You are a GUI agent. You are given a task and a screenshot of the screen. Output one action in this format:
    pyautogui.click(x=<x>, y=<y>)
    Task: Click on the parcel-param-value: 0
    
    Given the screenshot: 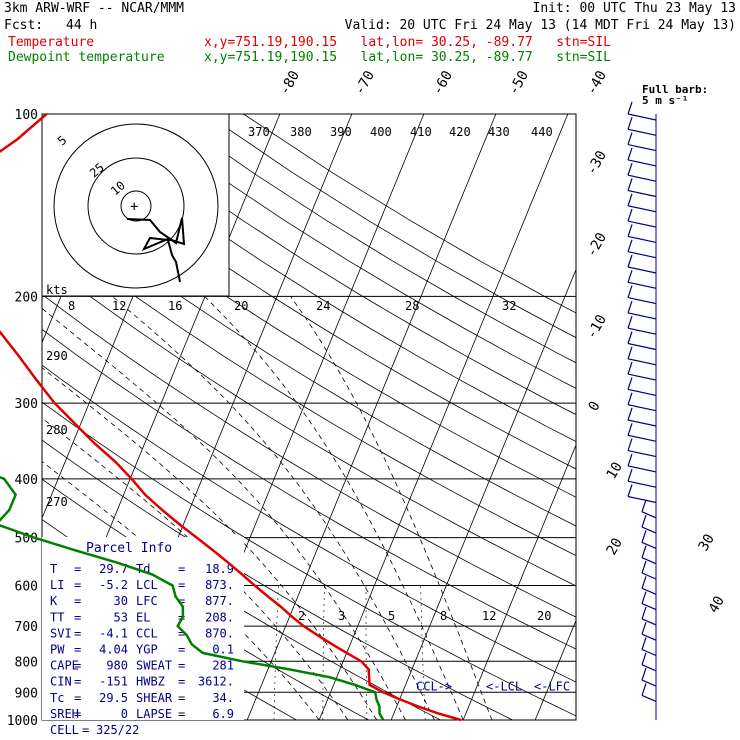 What is the action you would take?
    pyautogui.click(x=124, y=714)
    